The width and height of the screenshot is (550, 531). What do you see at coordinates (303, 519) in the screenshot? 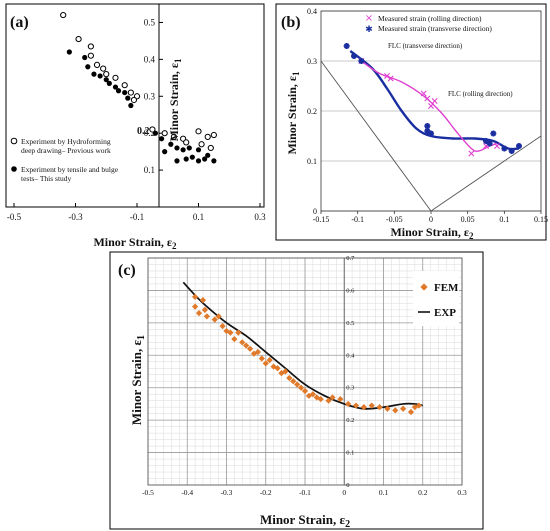
I see `panel-c-x-label-text: Minor Strain, ε` at bounding box center [303, 519].